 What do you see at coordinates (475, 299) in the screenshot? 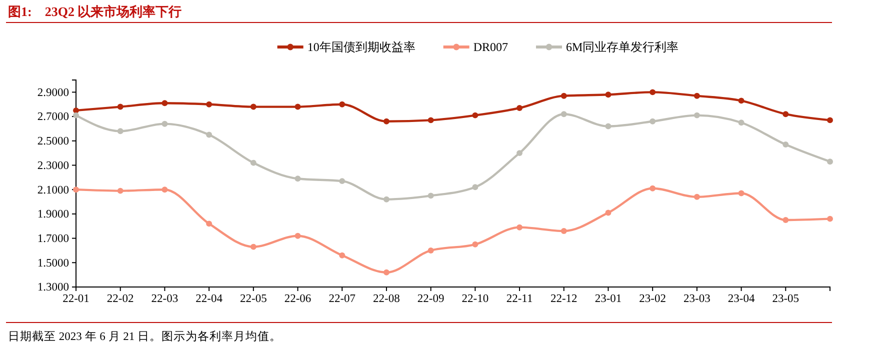
I see `x-tick-label: 22-10` at bounding box center [475, 299].